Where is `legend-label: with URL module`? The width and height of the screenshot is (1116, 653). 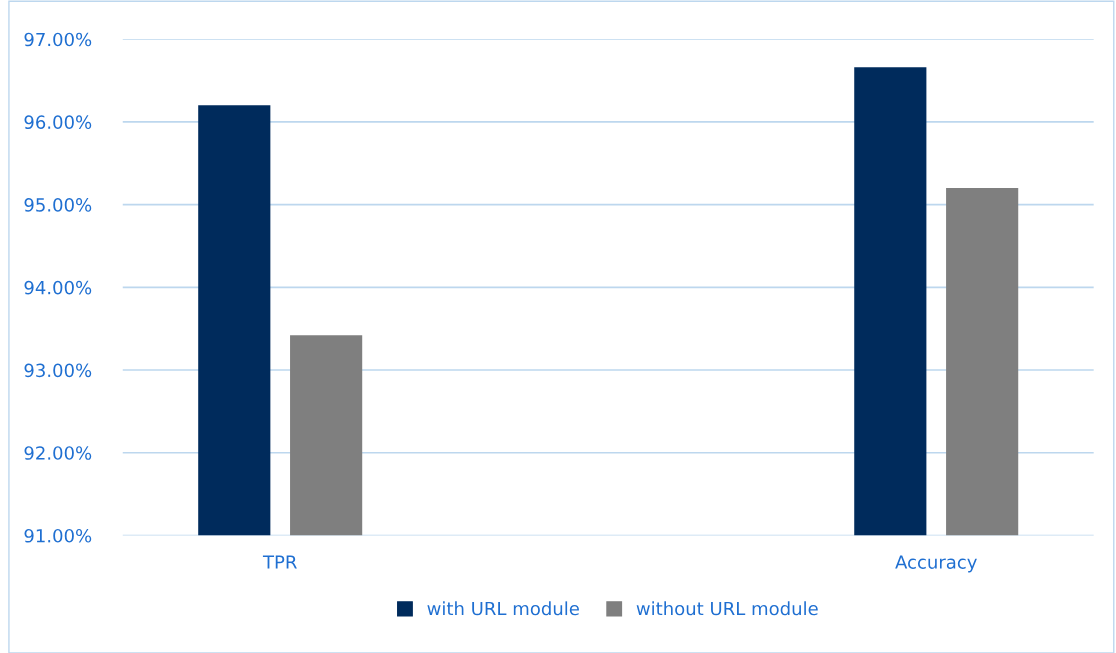
legend-label: with URL module is located at coordinates (503, 608).